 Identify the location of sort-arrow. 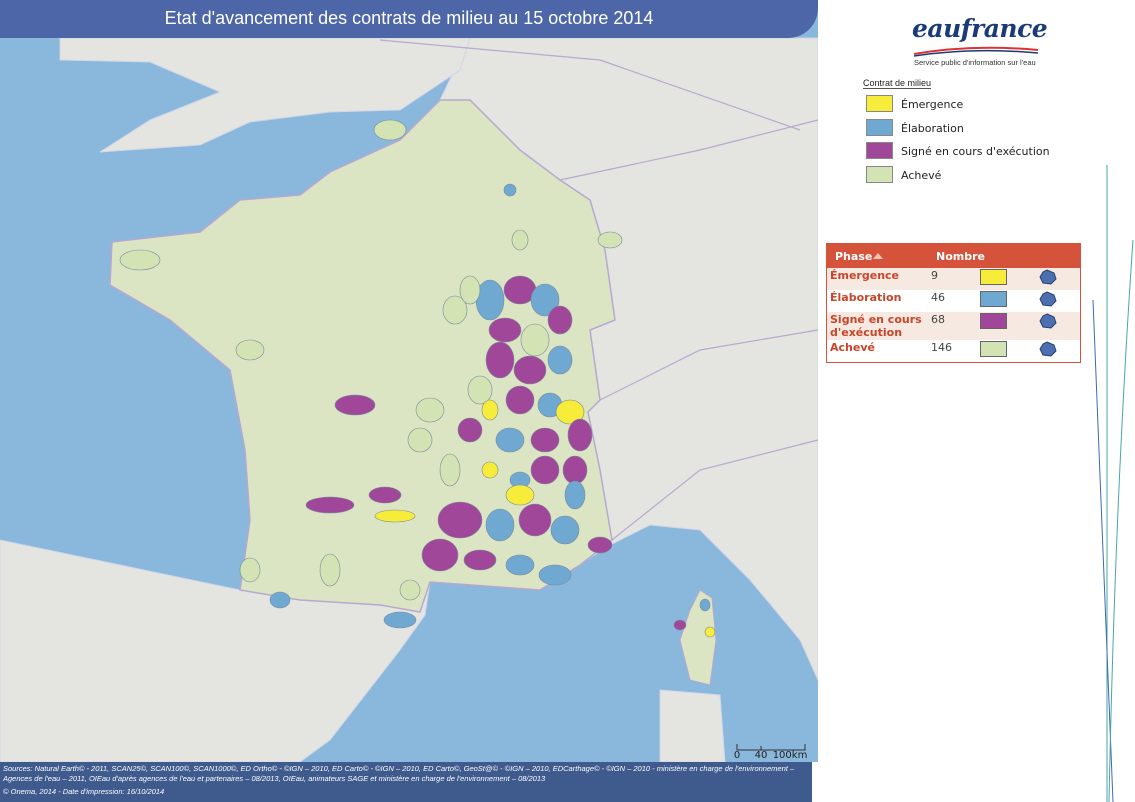
(878, 255).